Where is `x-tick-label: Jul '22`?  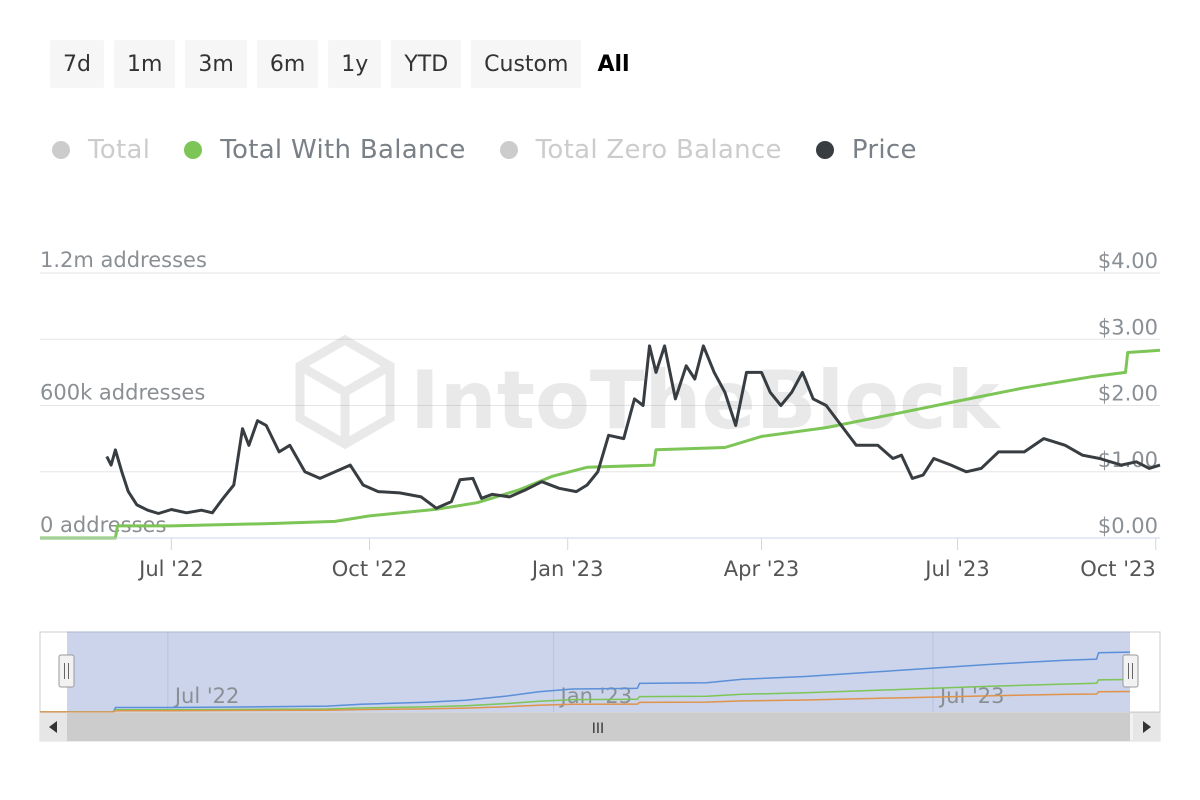 x-tick-label: Jul '22 is located at coordinates (170, 569).